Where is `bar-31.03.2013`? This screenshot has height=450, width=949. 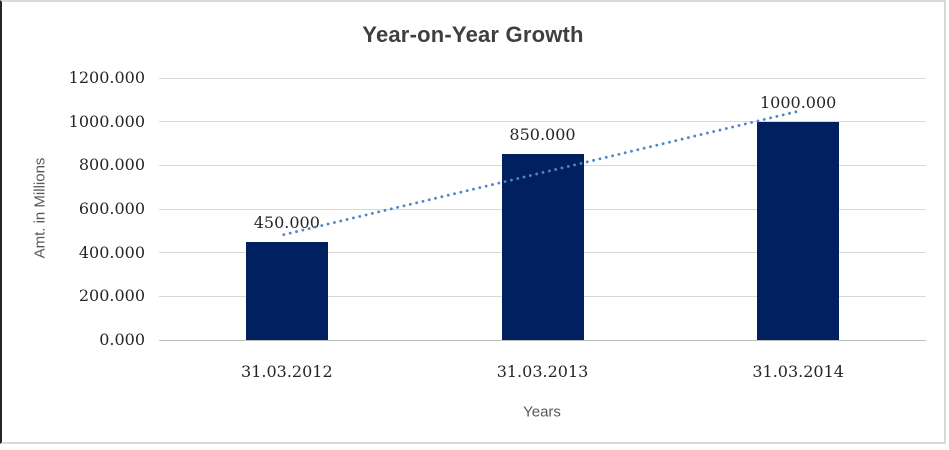
bar-31.03.2013 is located at coordinates (542, 247).